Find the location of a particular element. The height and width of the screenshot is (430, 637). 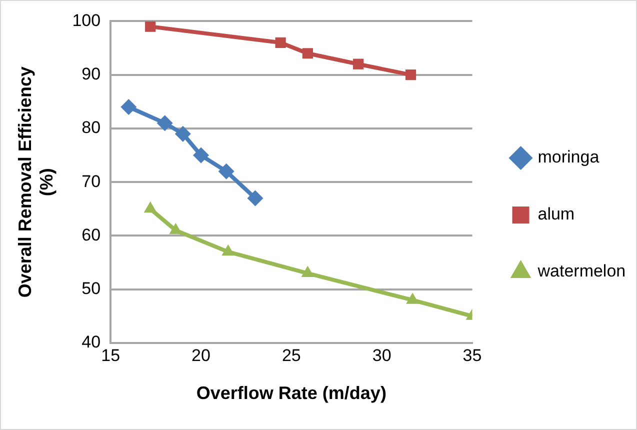

y-tick-label: 70 is located at coordinates (91, 181).